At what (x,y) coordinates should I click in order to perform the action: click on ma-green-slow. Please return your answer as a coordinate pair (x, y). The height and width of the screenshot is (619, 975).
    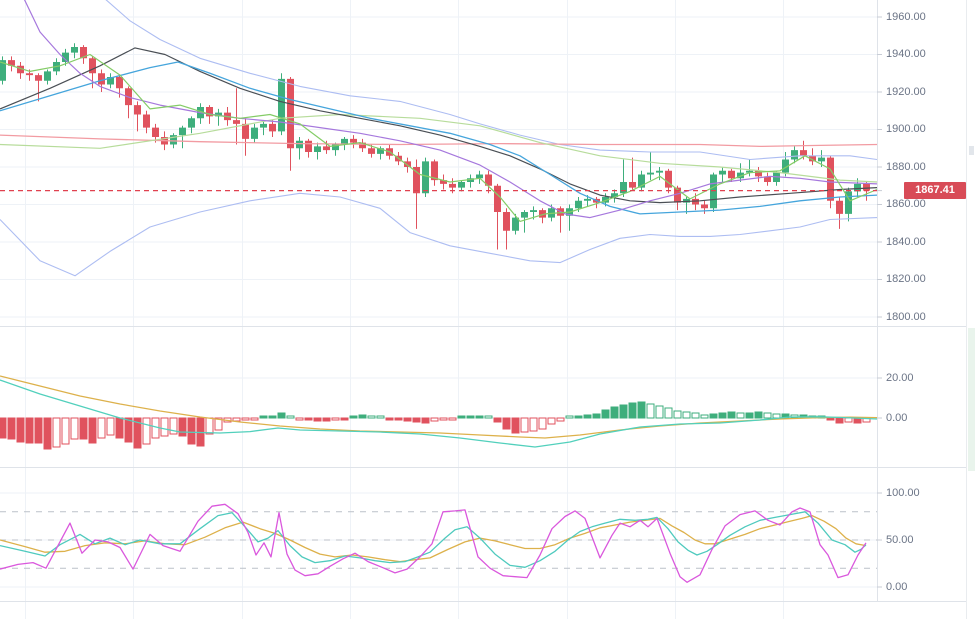
    Looking at the image, I should click on (438, 148).